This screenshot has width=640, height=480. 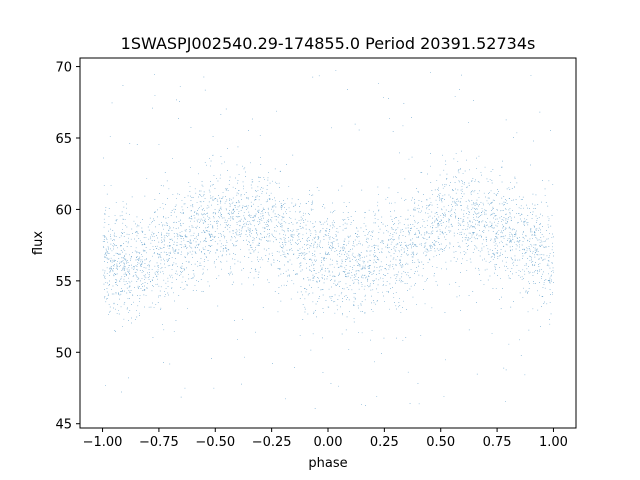 What do you see at coordinates (63, 425) in the screenshot?
I see `y-tick-label: 45` at bounding box center [63, 425].